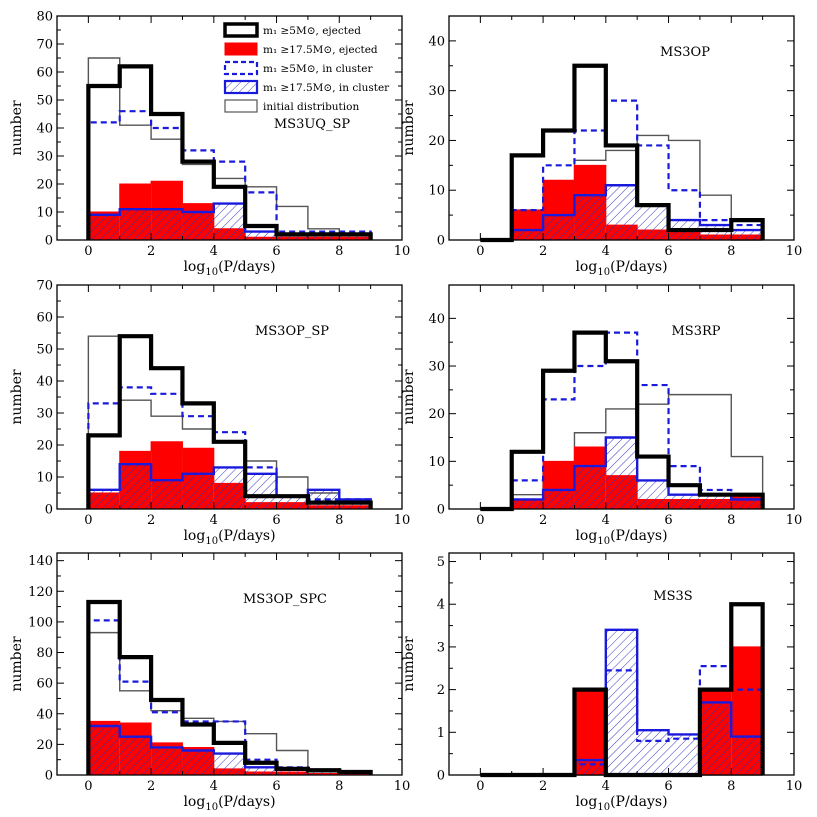 The height and width of the screenshot is (817, 817). Describe the element at coordinates (441, 647) in the screenshot. I see `y-tick-label: 3` at that location.